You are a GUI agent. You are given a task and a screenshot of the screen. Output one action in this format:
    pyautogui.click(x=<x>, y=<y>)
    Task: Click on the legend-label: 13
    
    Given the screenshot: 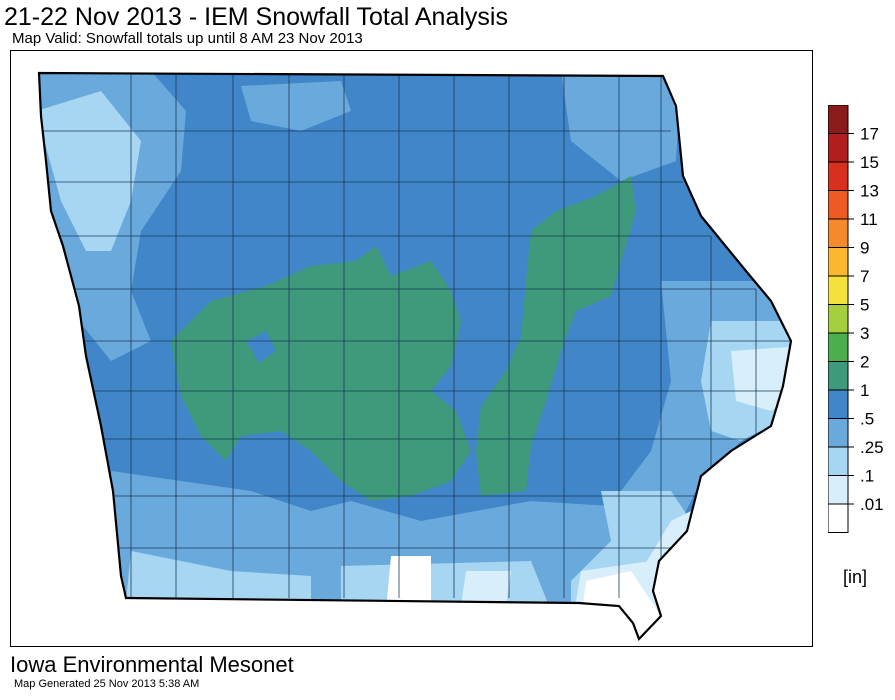 What is the action you would take?
    pyautogui.click(x=869, y=191)
    